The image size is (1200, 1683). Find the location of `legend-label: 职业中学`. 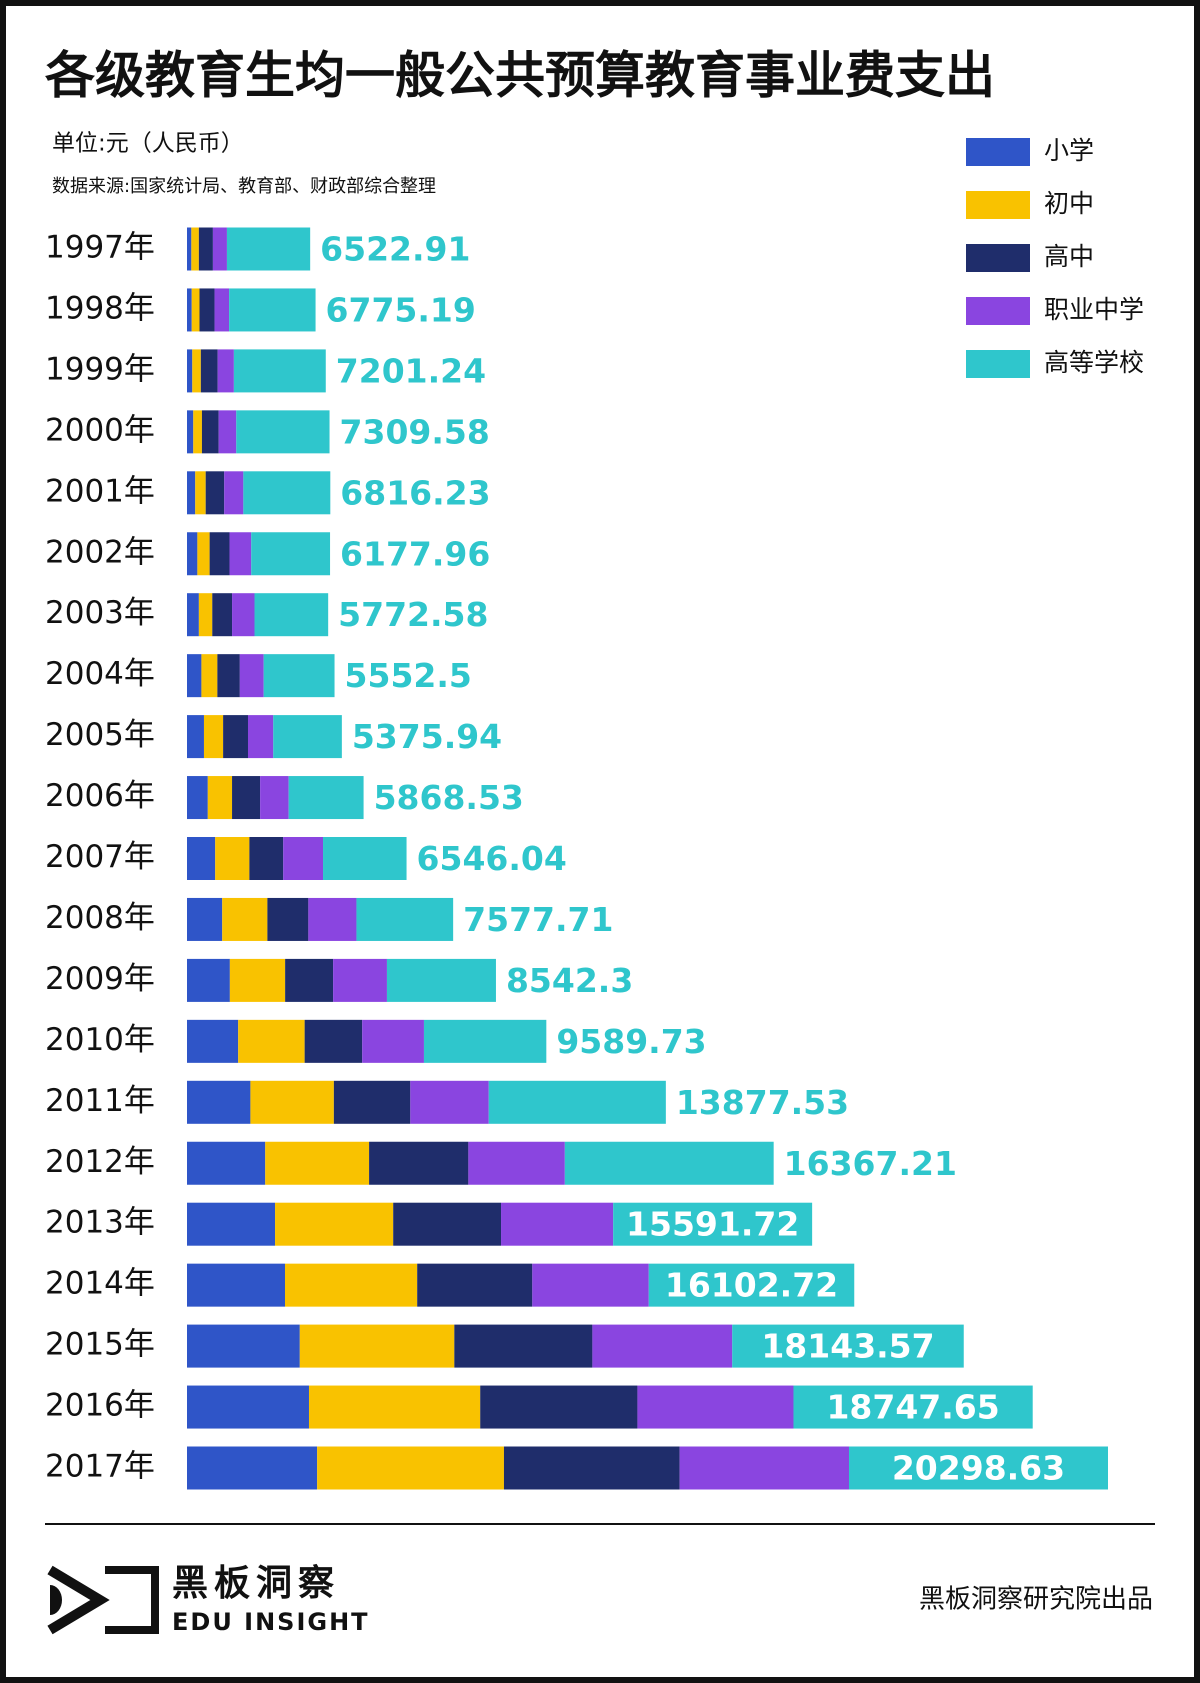

legend-label: 职业中学 is located at coordinates (1094, 309).